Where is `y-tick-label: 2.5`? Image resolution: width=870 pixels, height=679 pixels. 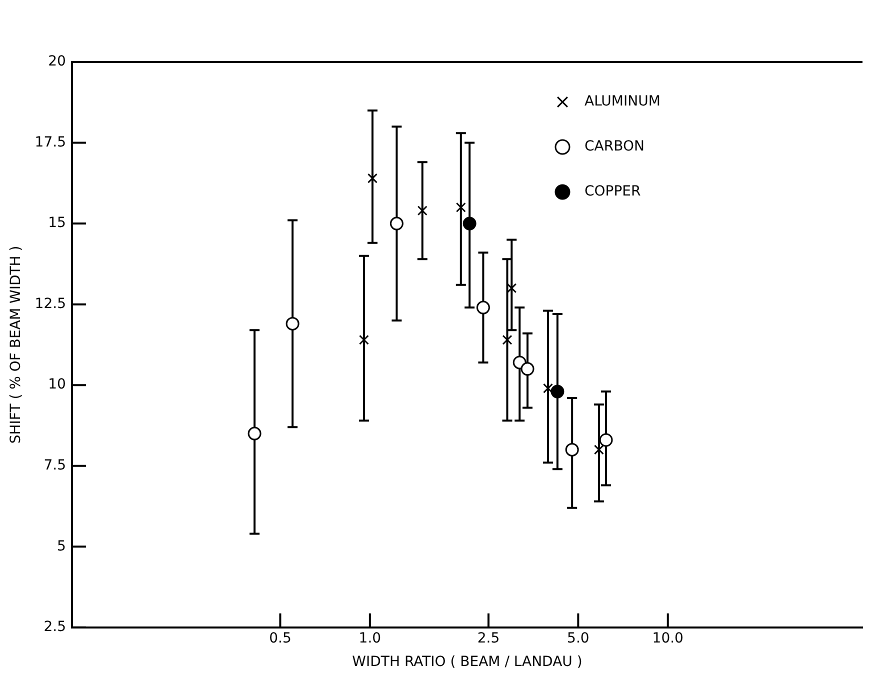 y-tick-label: 2.5 is located at coordinates (55, 627).